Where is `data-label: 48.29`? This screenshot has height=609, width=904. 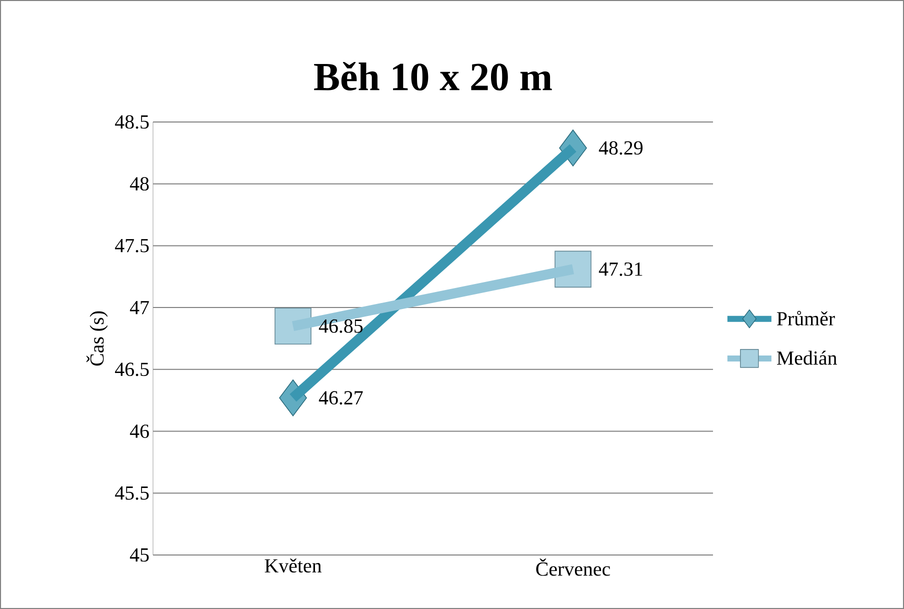
data-label: 48.29 is located at coordinates (620, 148).